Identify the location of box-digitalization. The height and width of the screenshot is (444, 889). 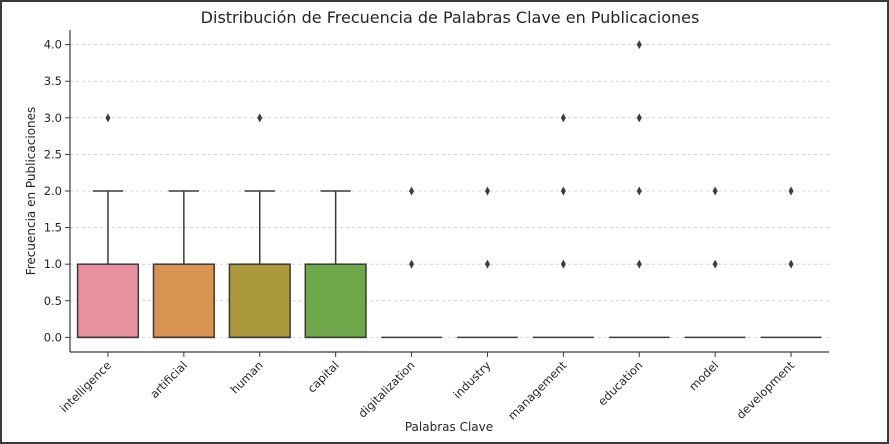
(411, 262).